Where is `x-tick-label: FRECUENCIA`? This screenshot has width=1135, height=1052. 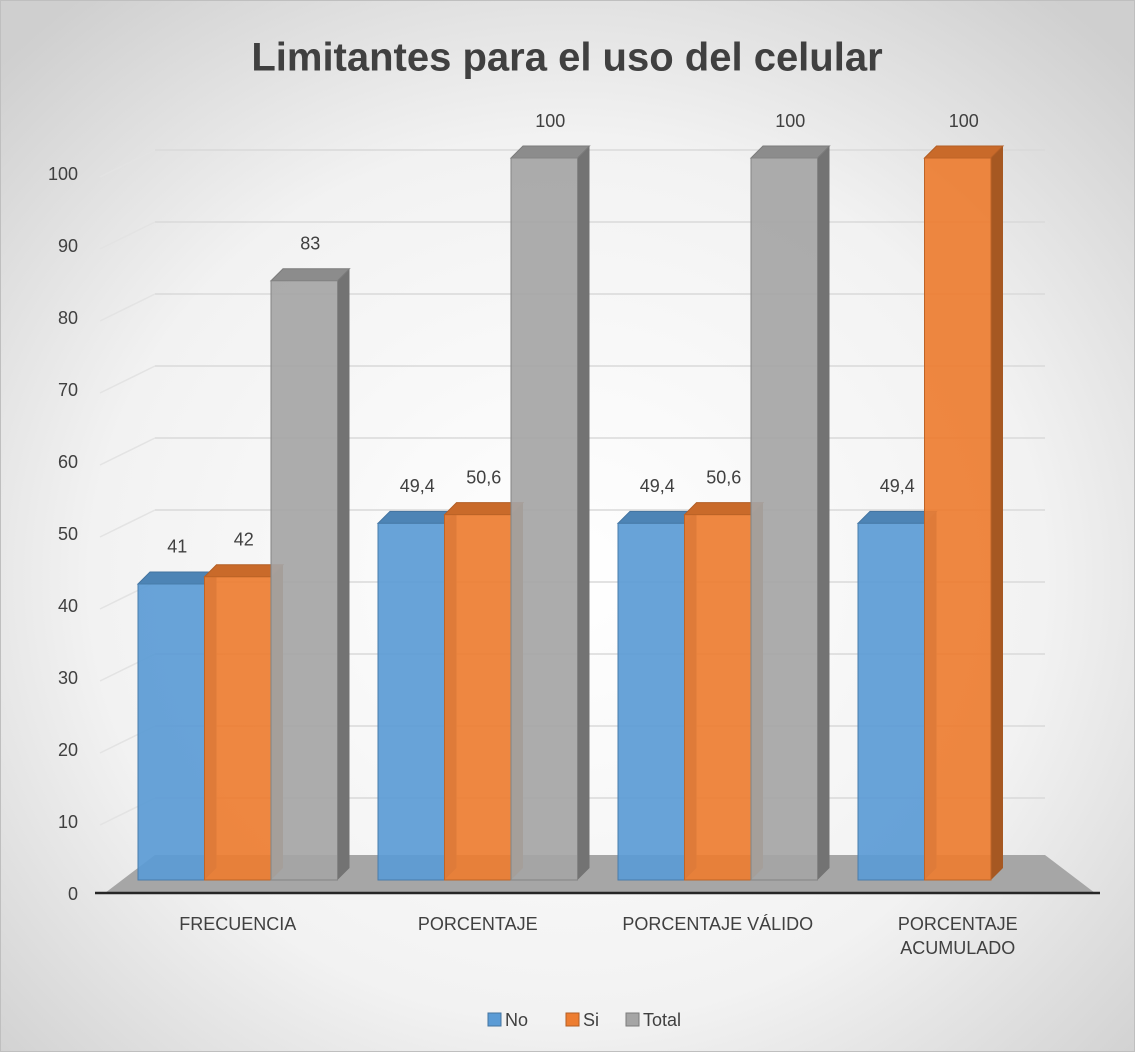
x-tick-label: FRECUENCIA is located at coordinates (238, 924).